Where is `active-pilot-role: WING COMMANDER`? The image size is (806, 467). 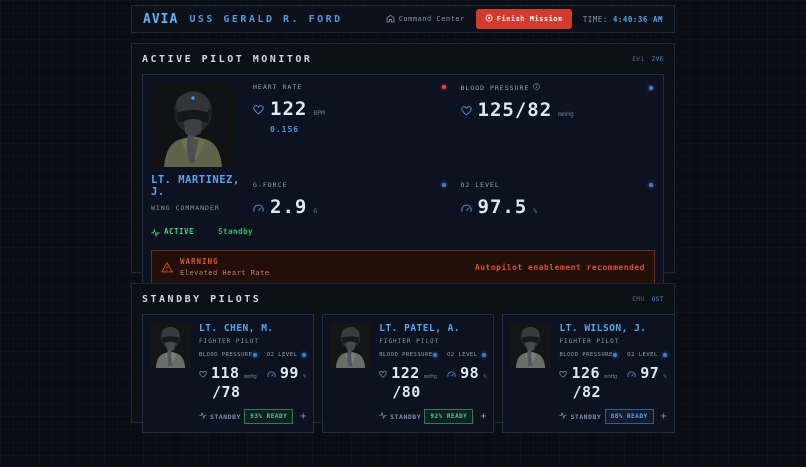 active-pilot-role: WING COMMANDER is located at coordinates (185, 208).